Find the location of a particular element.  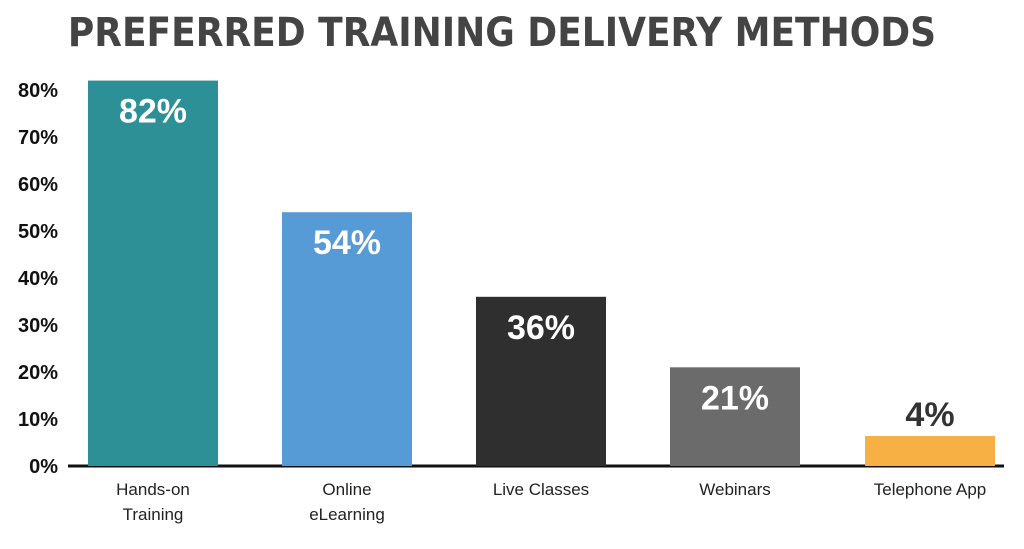

bar-value-label: 54% is located at coordinates (347, 243).